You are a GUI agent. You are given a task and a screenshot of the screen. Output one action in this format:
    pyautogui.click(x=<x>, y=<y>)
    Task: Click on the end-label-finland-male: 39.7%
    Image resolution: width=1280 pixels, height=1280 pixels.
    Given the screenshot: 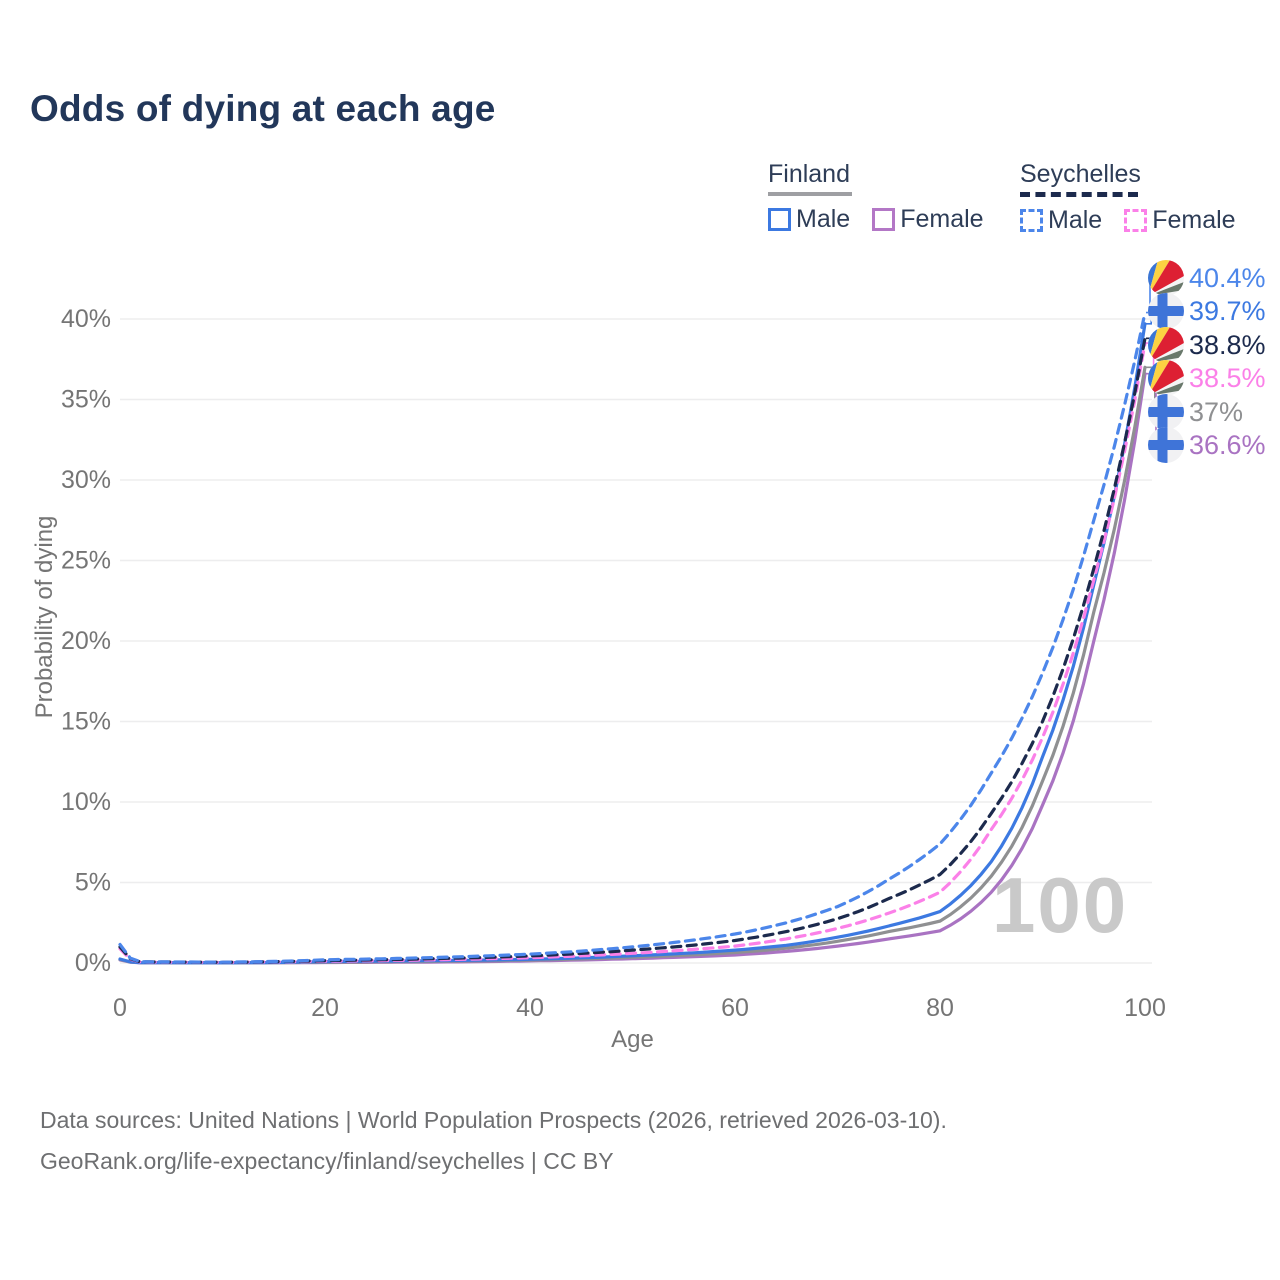 What is the action you would take?
    pyautogui.click(x=1207, y=311)
    